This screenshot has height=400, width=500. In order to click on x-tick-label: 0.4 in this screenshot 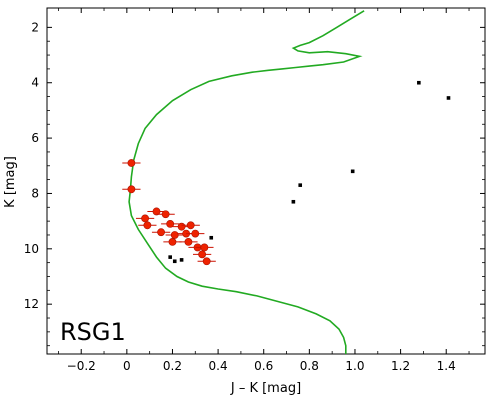, I will do `click(218, 366)`.